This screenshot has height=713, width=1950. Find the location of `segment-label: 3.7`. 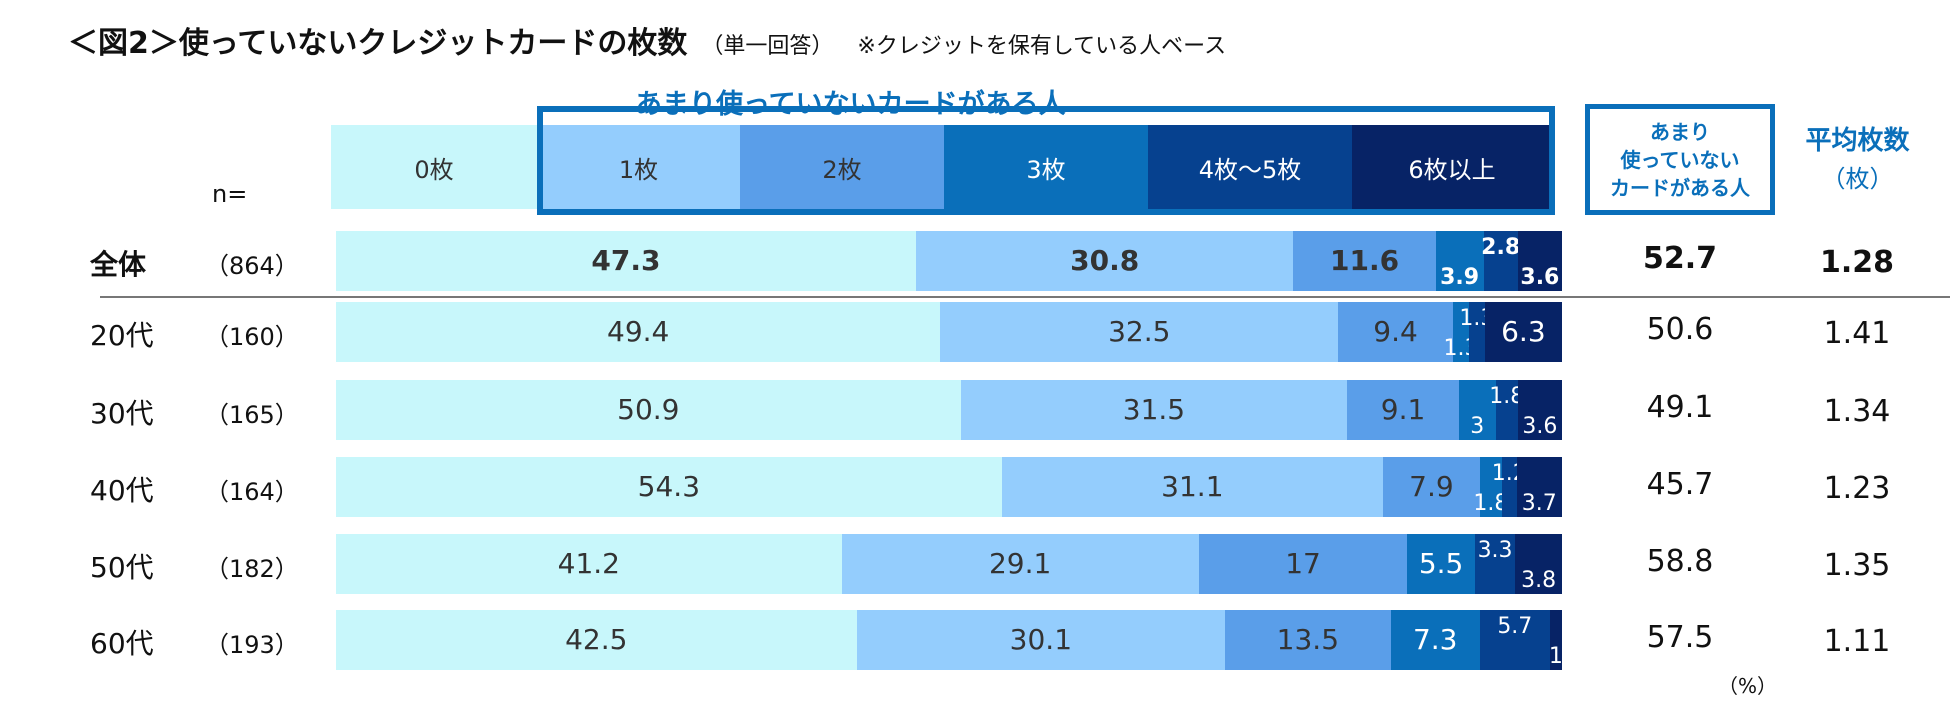

segment-label: 3.7 is located at coordinates (1539, 503).